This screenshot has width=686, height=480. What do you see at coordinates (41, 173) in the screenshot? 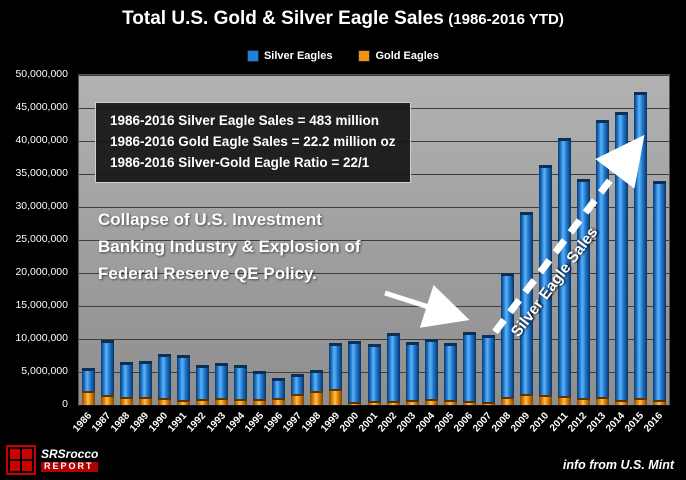
I see `y-tick-label: 35,000,000` at bounding box center [41, 173].